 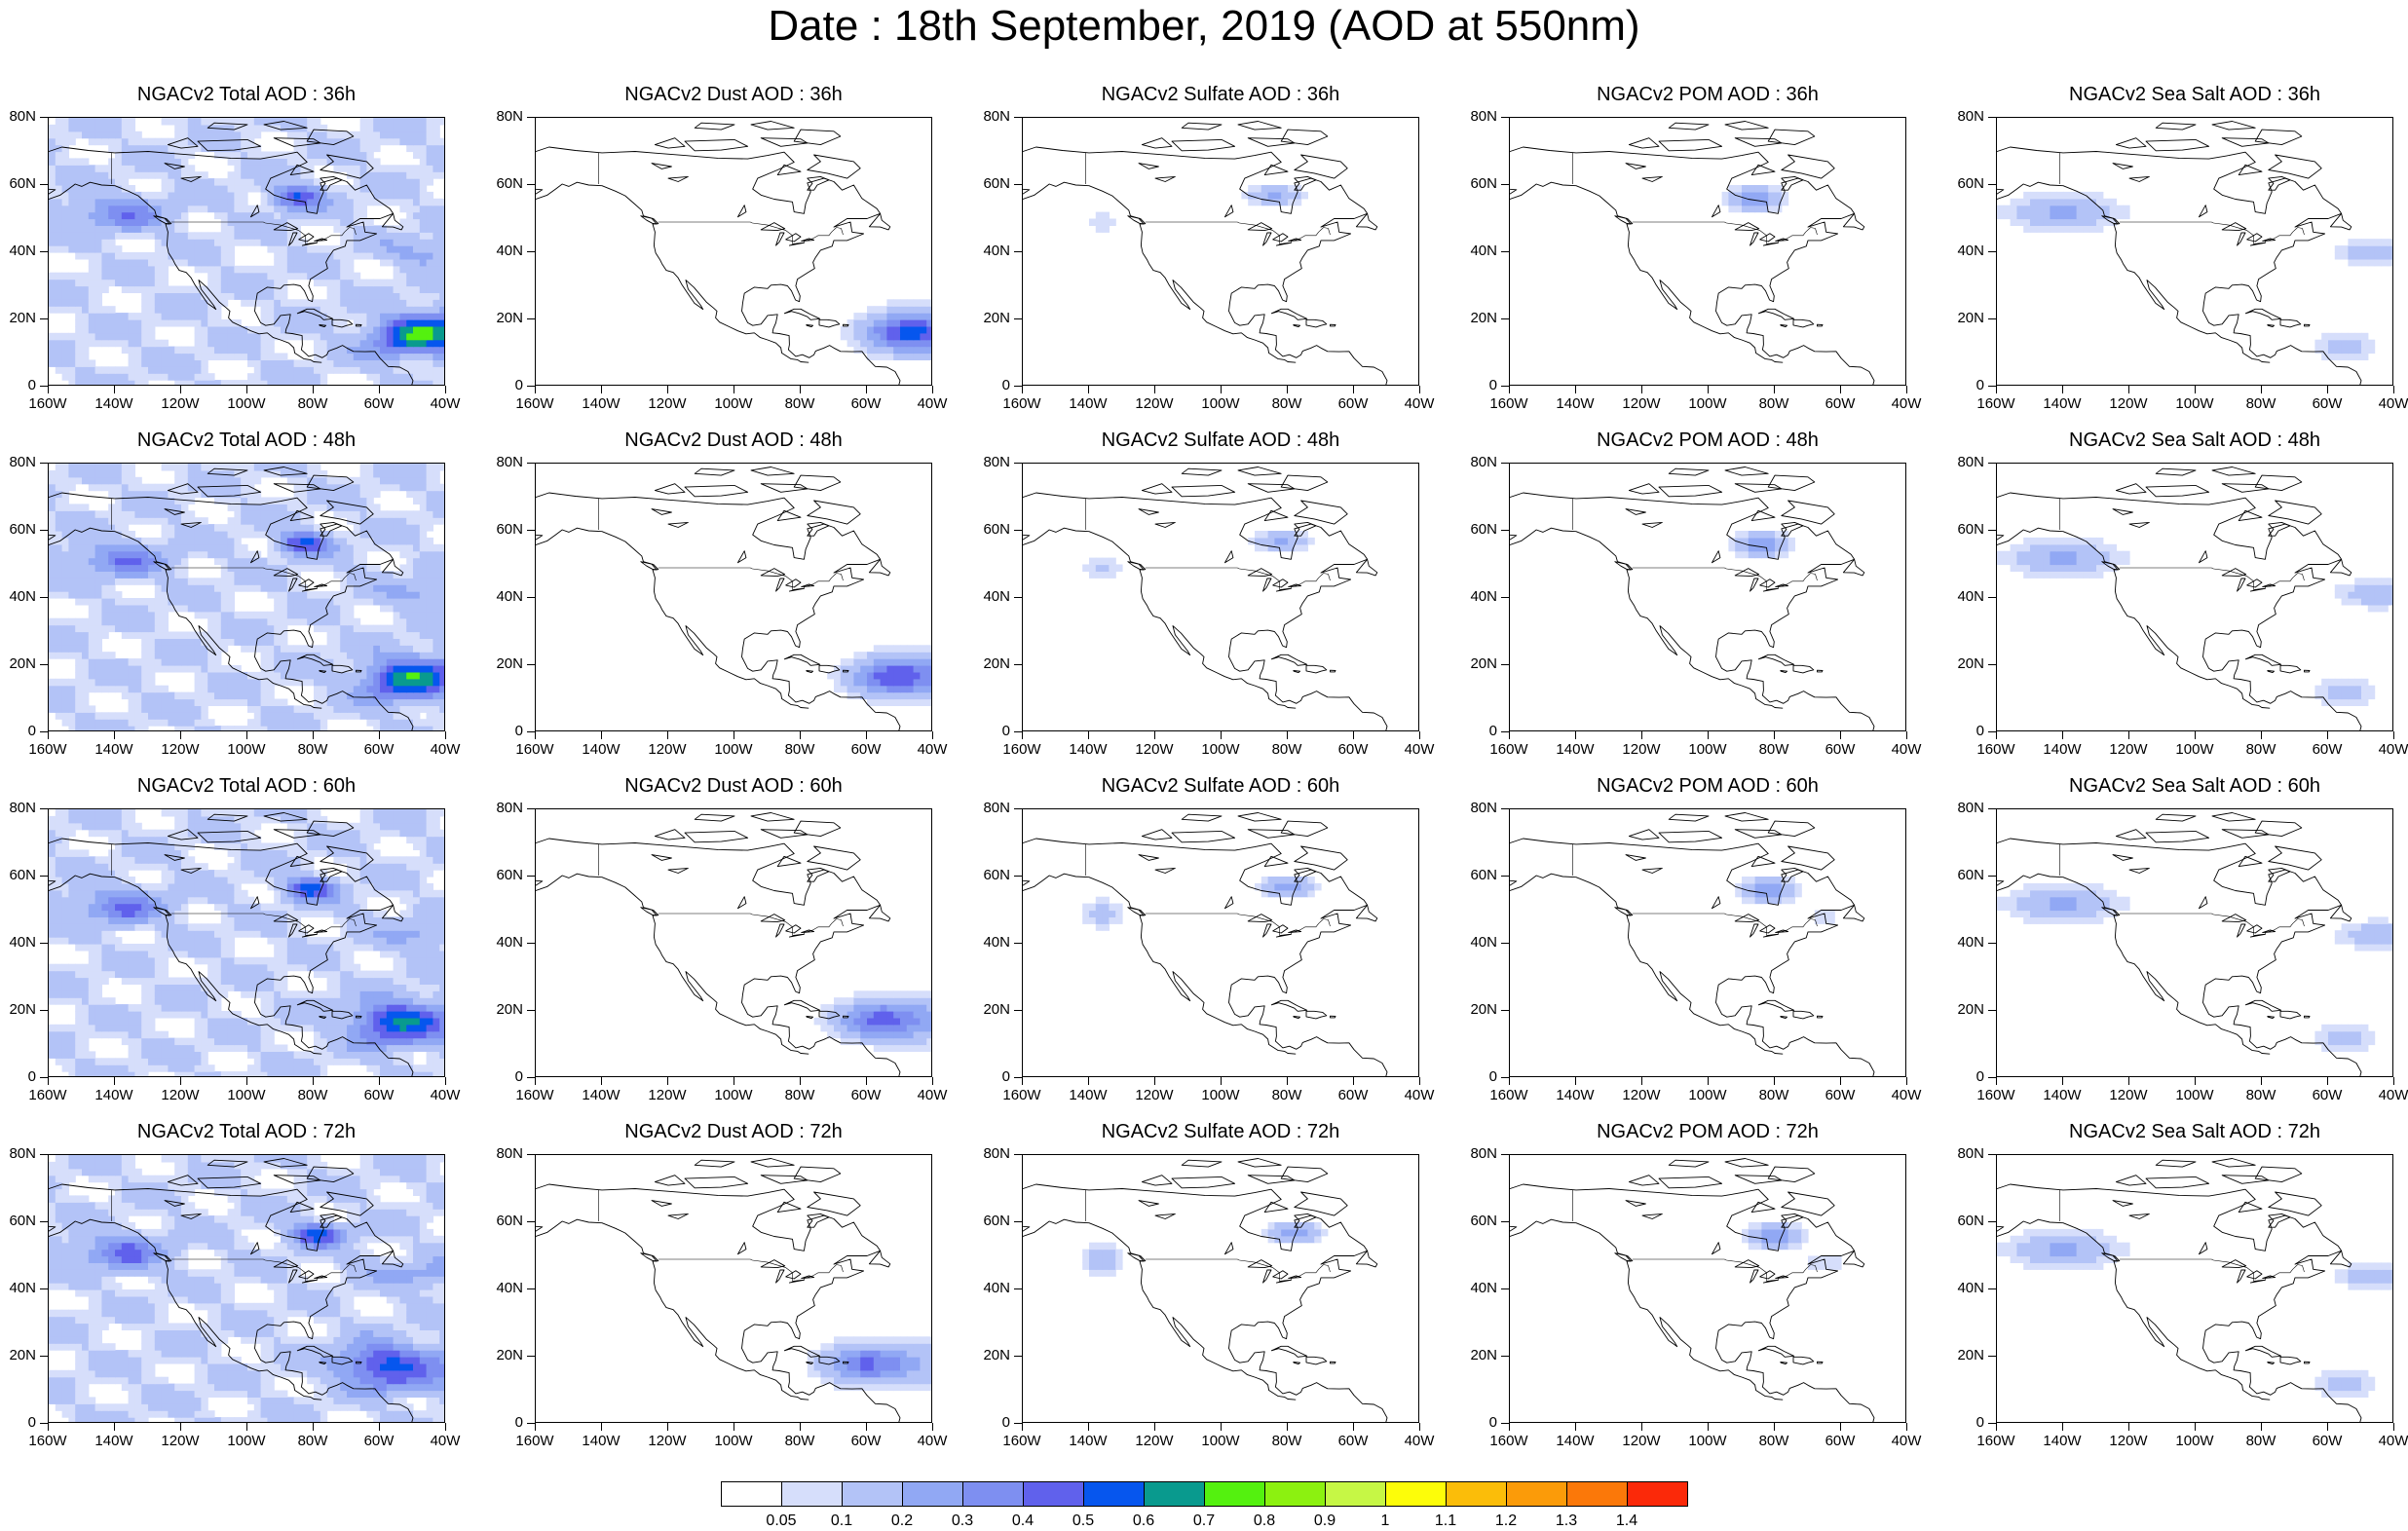 I want to click on panel-title: NGACv2 Total AOD : 36h, so click(x=246, y=94).